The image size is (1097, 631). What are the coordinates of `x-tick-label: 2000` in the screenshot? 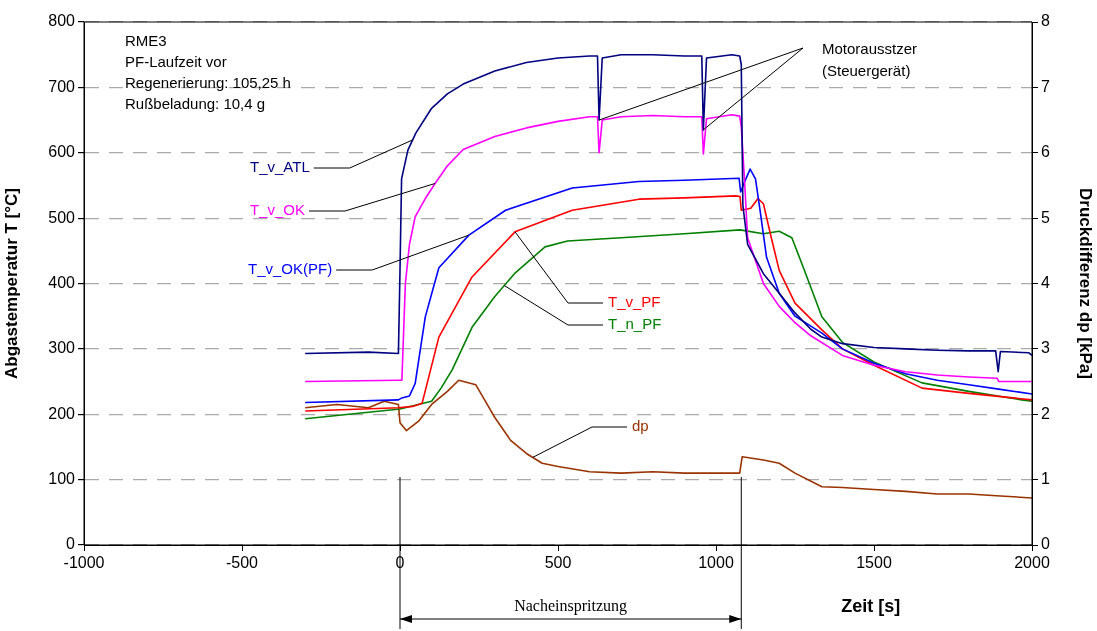 It's located at (1032, 563).